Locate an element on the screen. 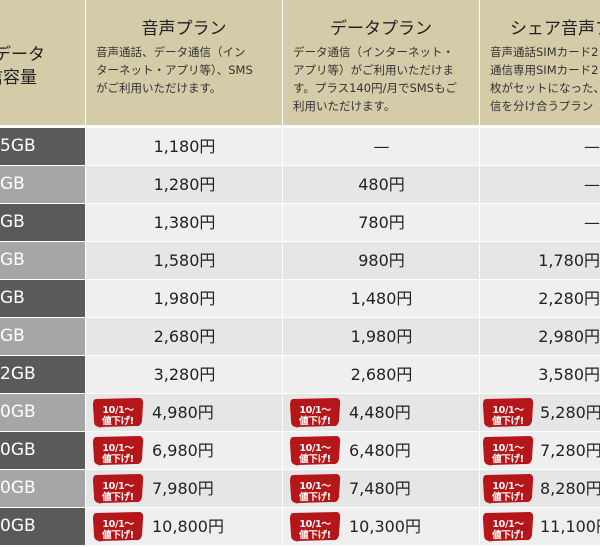  share-price: 8,280円 is located at coordinates (570, 488).